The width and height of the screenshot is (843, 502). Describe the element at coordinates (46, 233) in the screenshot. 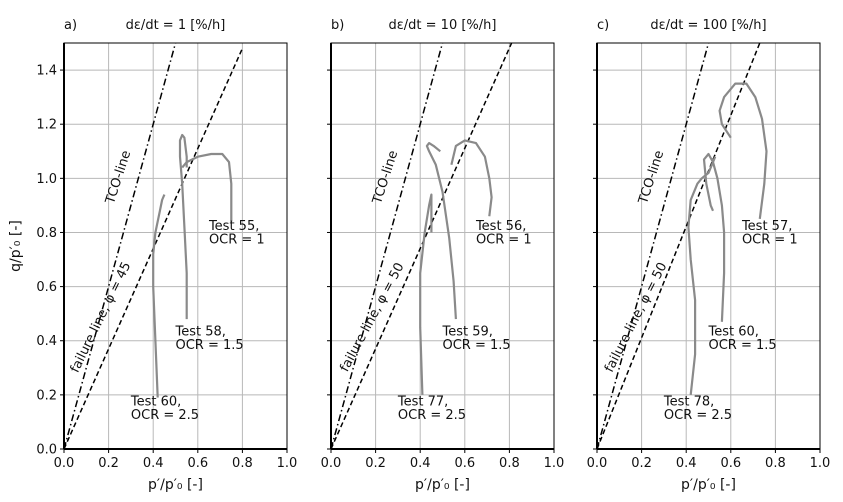

I see `panel-1-y-tick-label: 0.8` at that location.